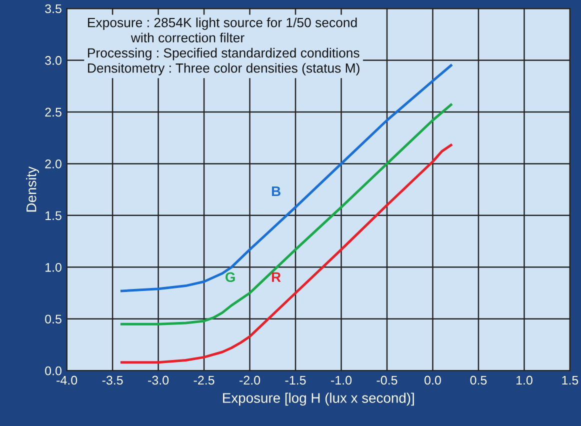 The width and height of the screenshot is (581, 426). I want to click on x-tick-label: -4.0, so click(67, 380).